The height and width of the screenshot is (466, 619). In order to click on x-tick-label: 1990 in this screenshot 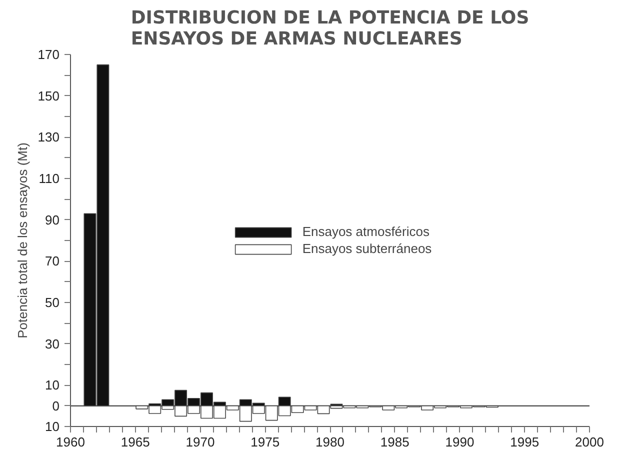, I will do `click(459, 442)`.